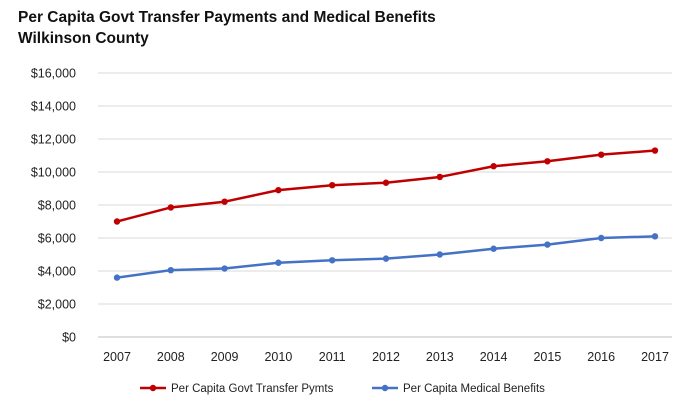  I want to click on x-tick-label: 2013, so click(440, 357).